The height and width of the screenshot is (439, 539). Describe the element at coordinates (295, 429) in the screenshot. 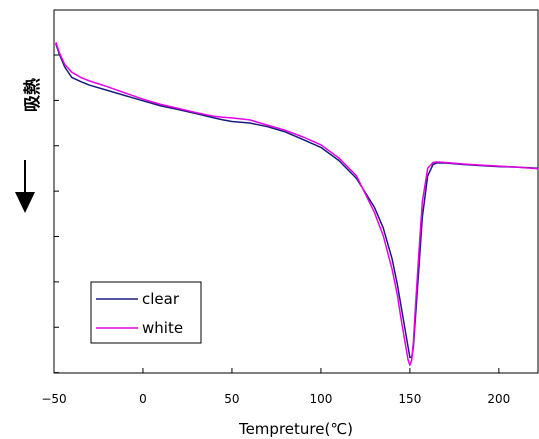

I see `x-axis-title: Tempreture(℃)` at that location.